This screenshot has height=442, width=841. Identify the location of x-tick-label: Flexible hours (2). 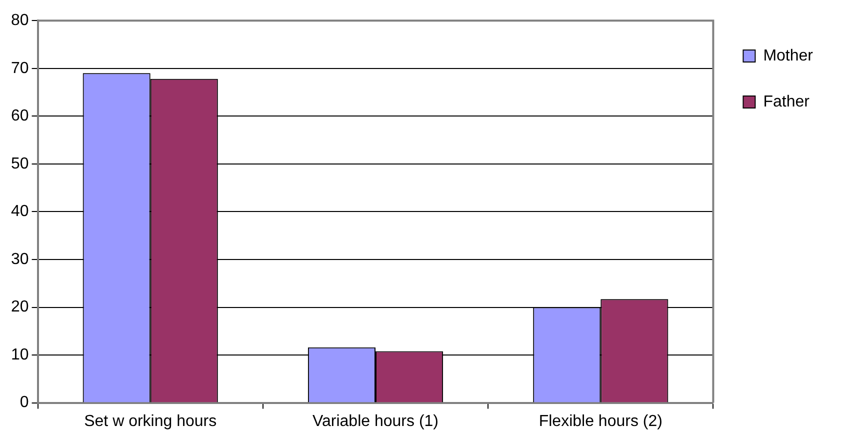
(600, 421).